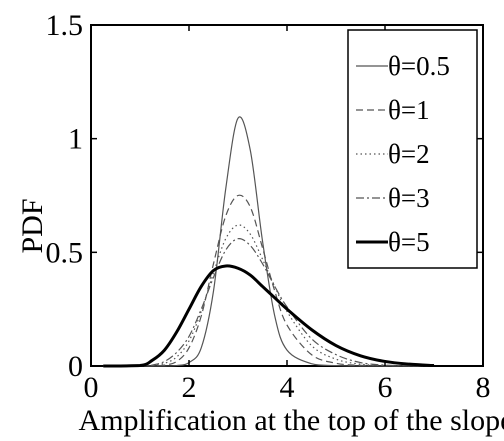 The height and width of the screenshot is (441, 504). I want to click on legend-label: θ=5, so click(409, 242).